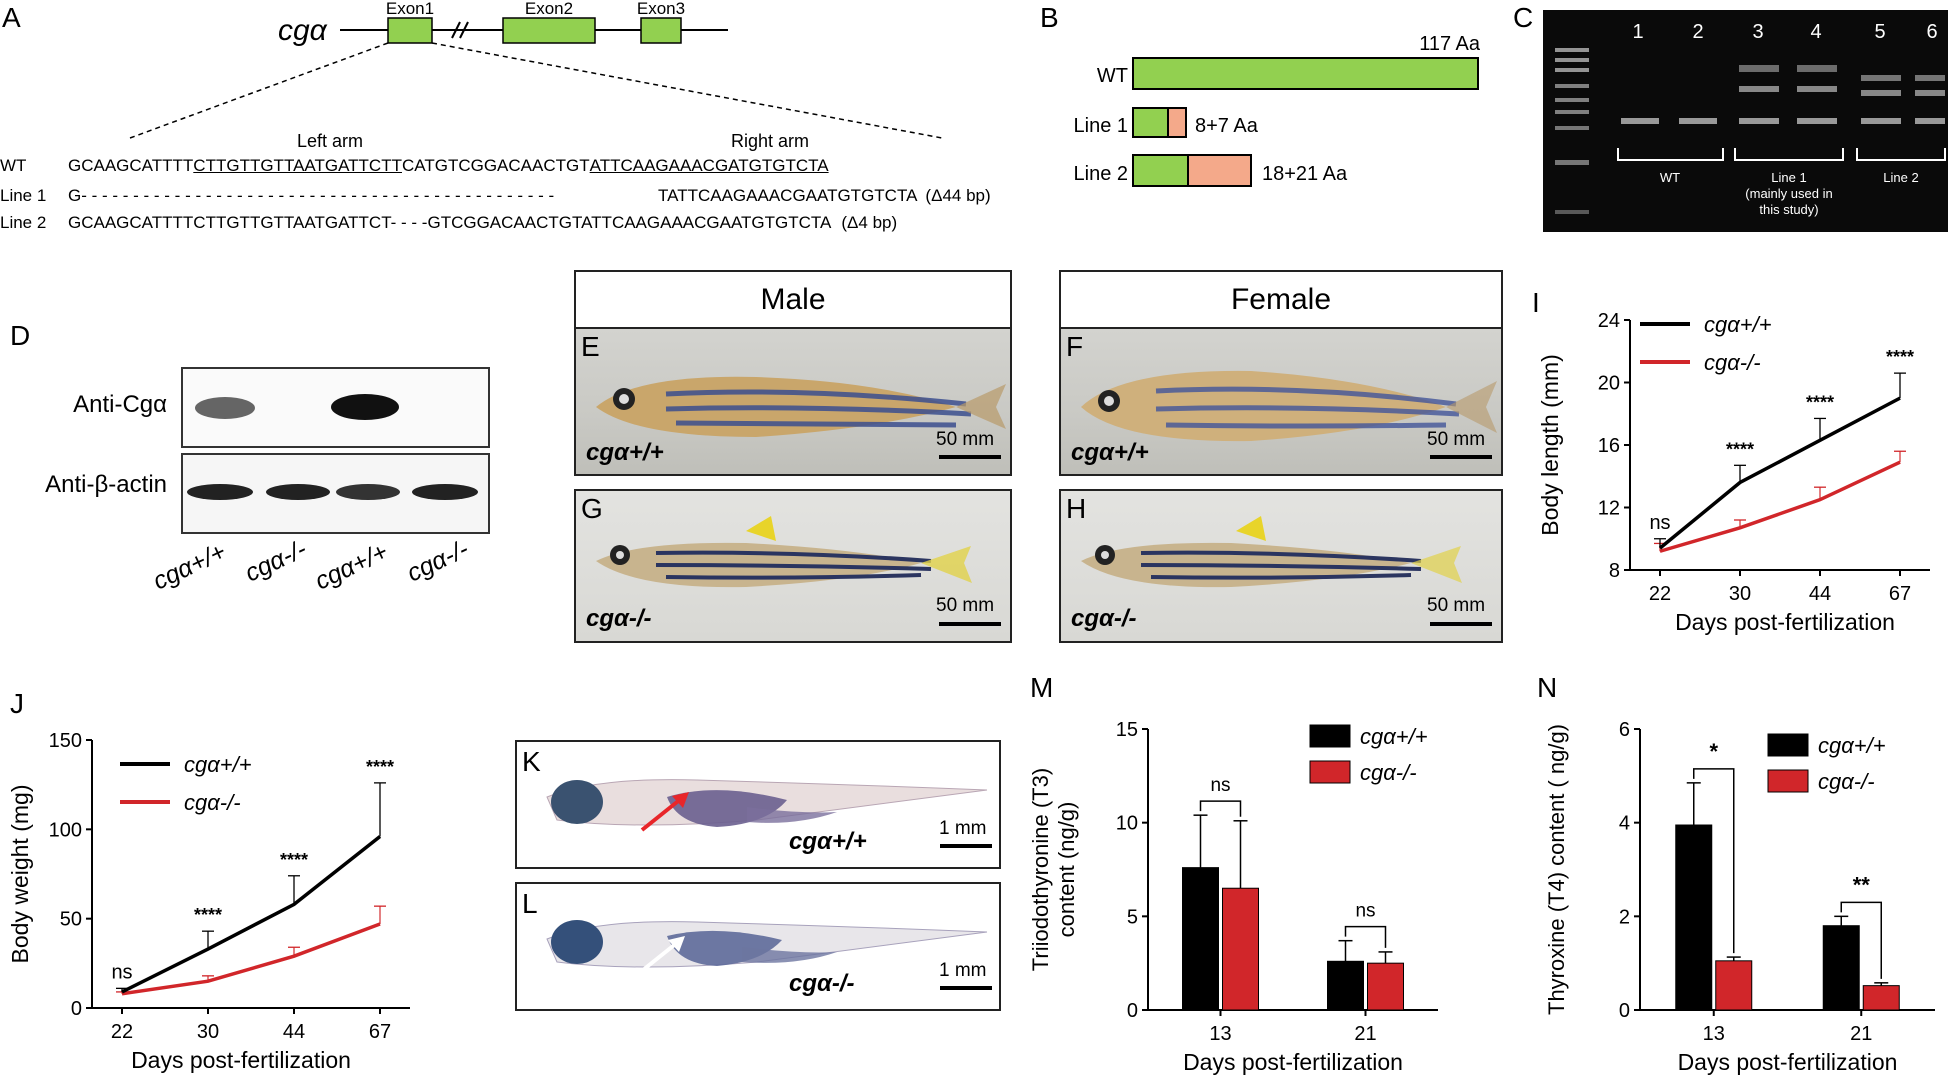 The height and width of the screenshot is (1075, 1948). I want to click on gene-structure-diagram: cgα Exon1 Exon2 Exon3 Left arm Right arm, so click(536, 75).